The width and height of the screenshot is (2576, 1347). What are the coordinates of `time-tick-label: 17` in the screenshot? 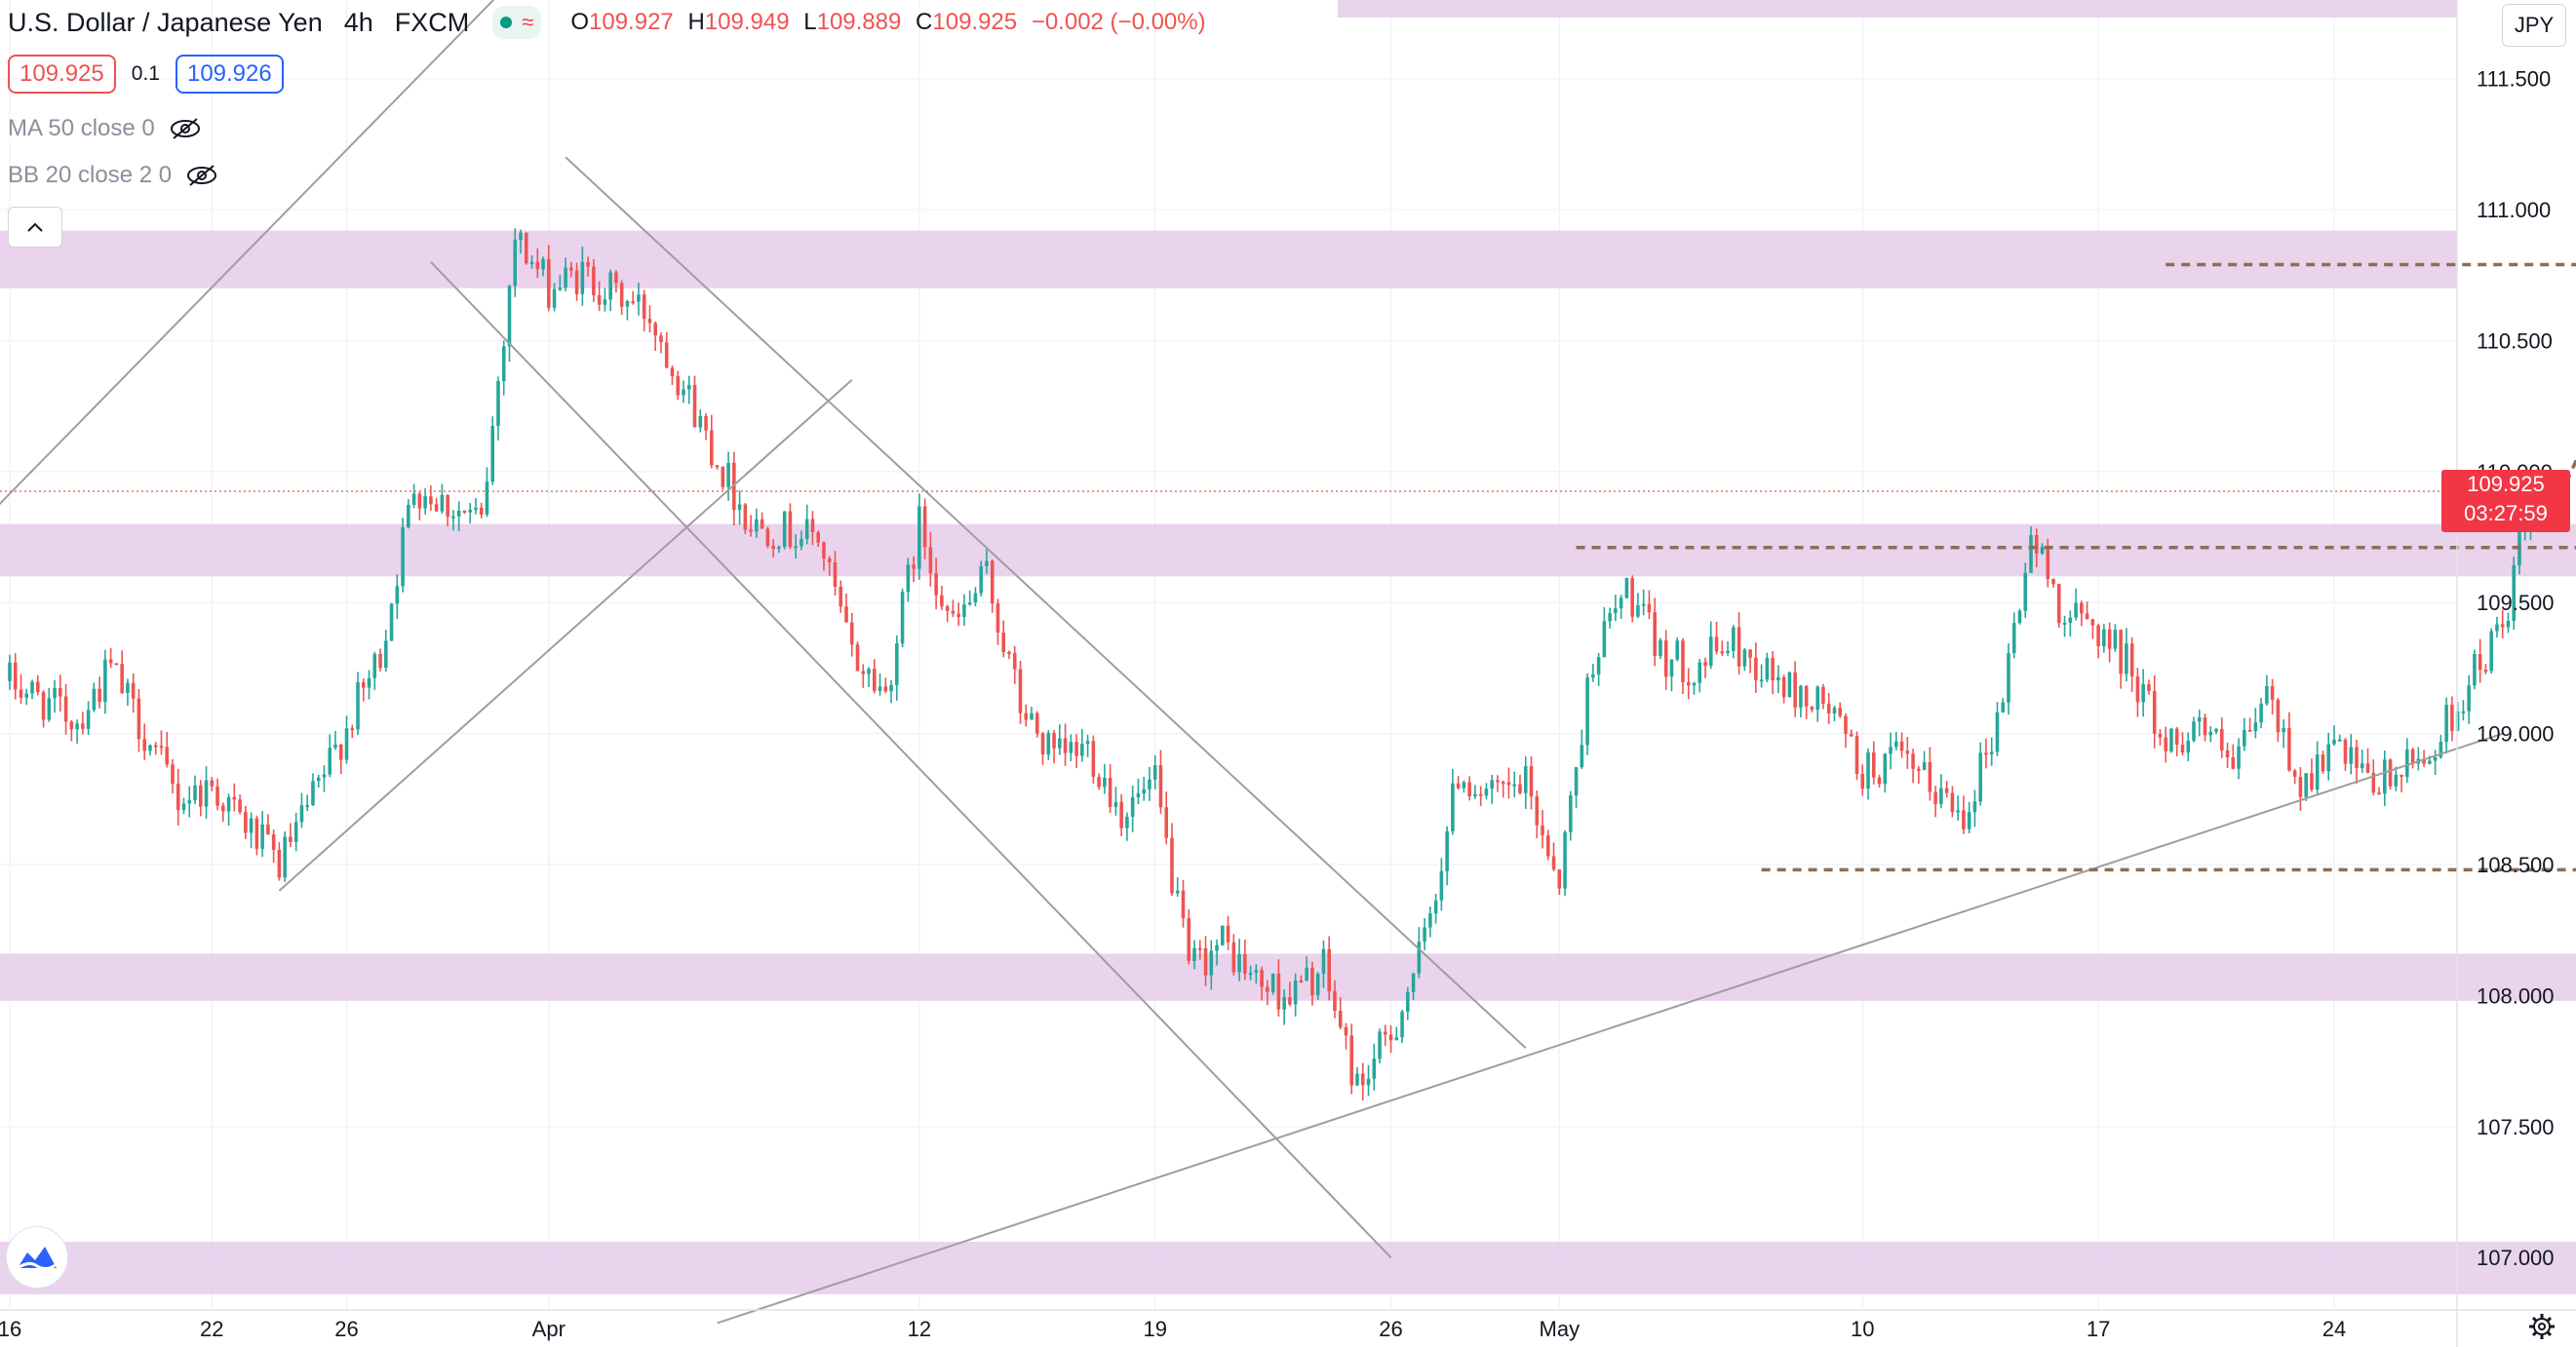 It's located at (2098, 1329).